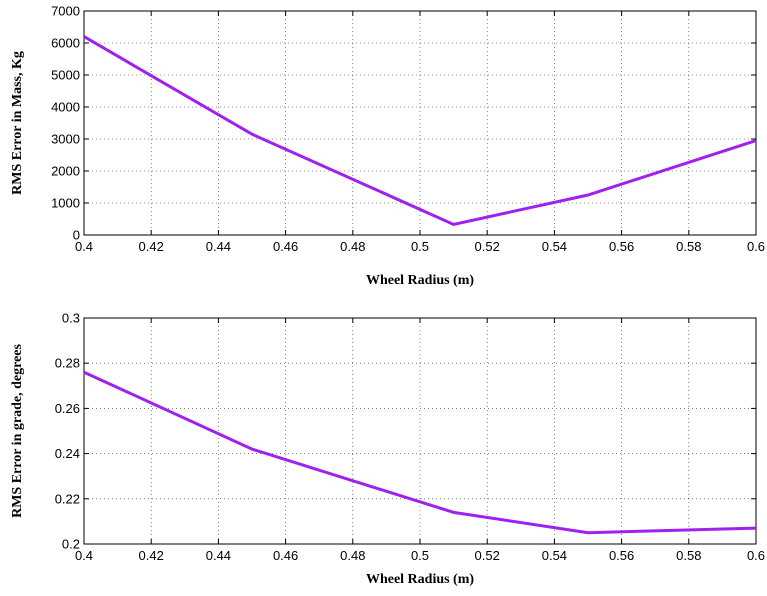 This screenshot has height=596, width=767. What do you see at coordinates (65, 171) in the screenshot?
I see `y-tick-label: 2000` at bounding box center [65, 171].